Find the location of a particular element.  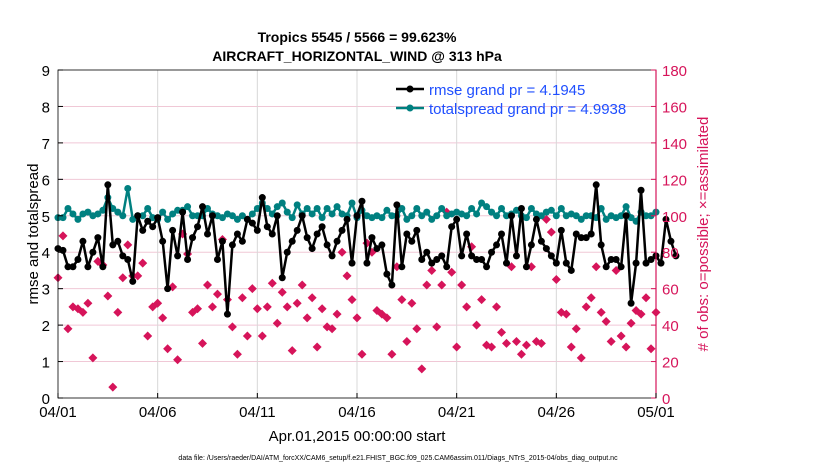

y-right-tick-label: 180 is located at coordinates (674, 71).